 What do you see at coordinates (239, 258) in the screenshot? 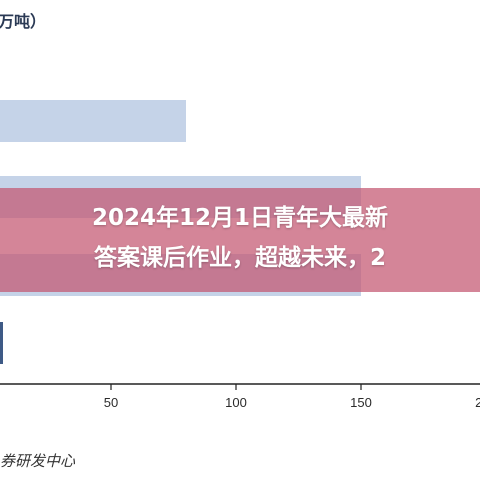
I see `overlay-title-line-2: 答案课后作业，超越未来，2` at bounding box center [239, 258].